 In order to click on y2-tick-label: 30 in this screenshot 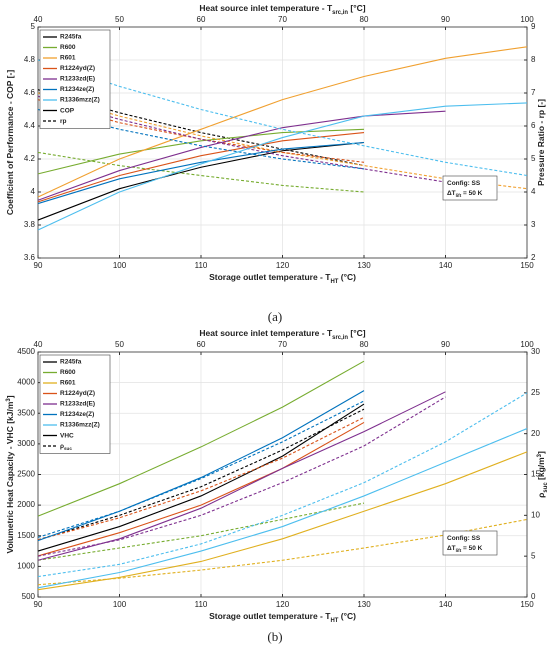, I will do `click(535, 351)`.